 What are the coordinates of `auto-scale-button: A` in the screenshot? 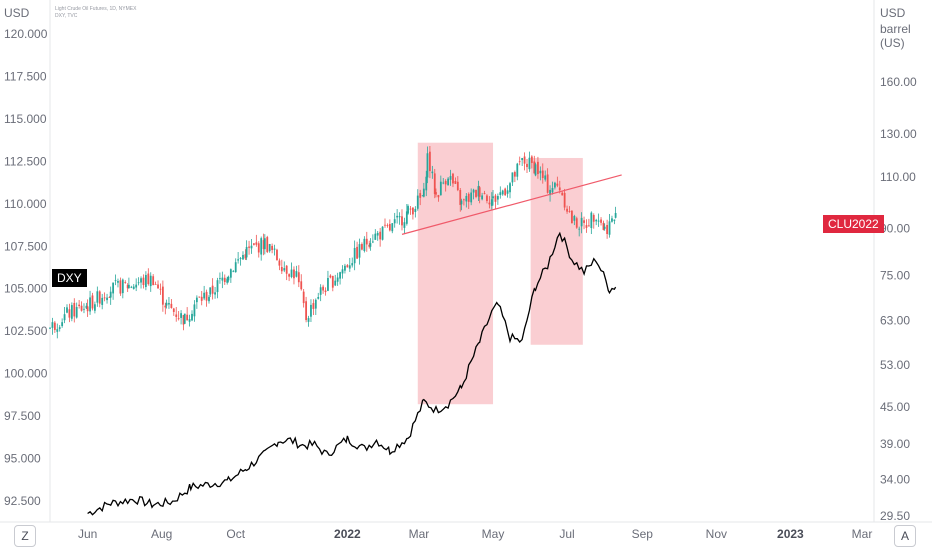 It's located at (905, 536).